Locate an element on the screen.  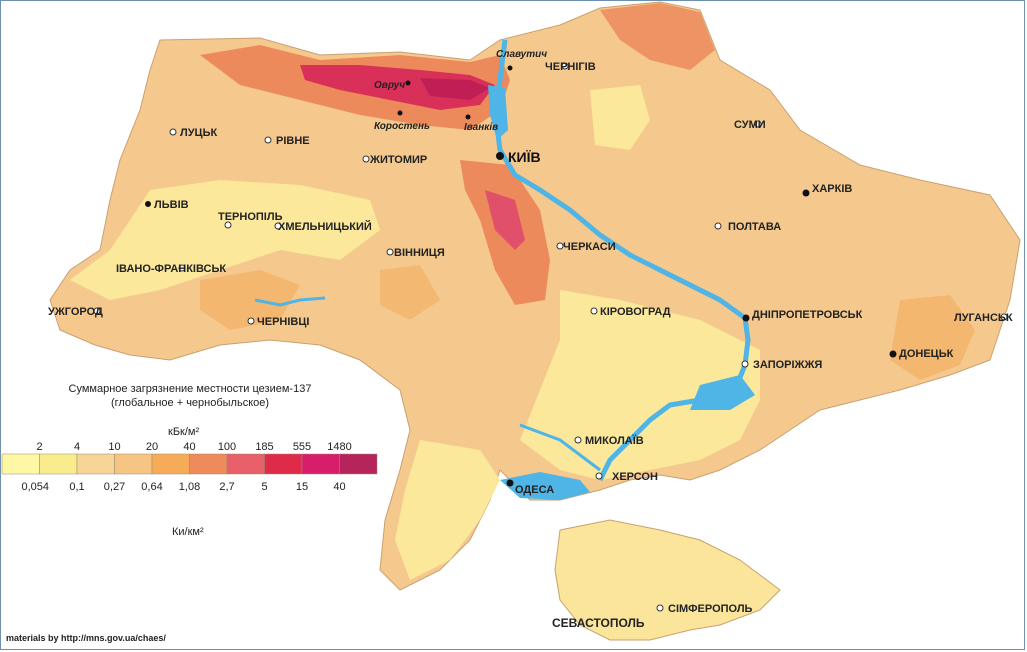
legend-tick-kbq: 100 is located at coordinates (227, 447).